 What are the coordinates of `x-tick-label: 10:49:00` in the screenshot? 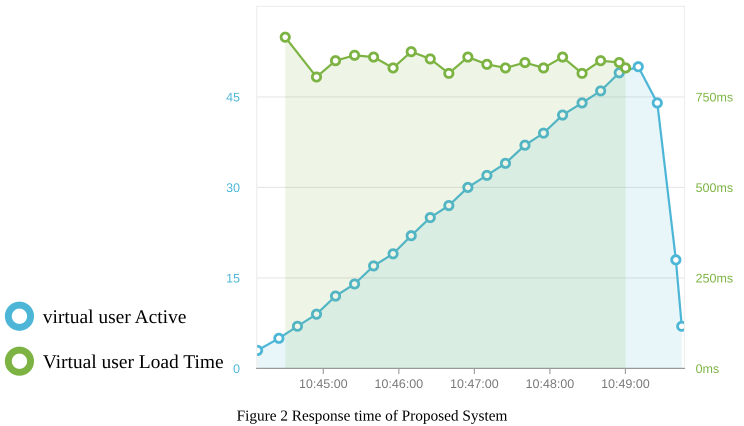 It's located at (626, 383).